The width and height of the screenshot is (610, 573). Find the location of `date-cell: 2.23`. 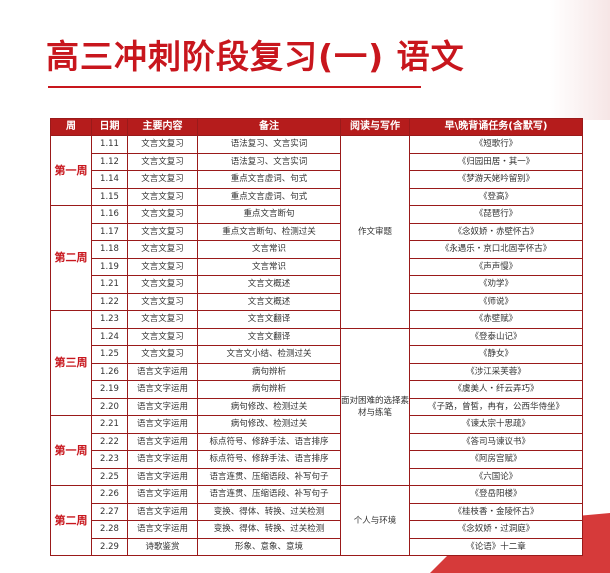

date-cell: 2.23 is located at coordinates (109, 459).